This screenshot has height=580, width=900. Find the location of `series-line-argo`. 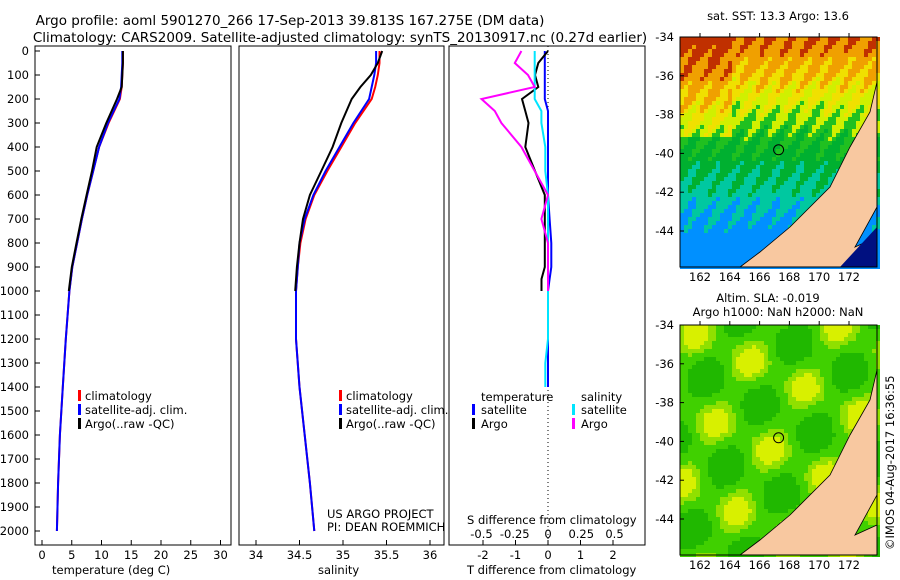

series-line-argo is located at coordinates (339, 171).